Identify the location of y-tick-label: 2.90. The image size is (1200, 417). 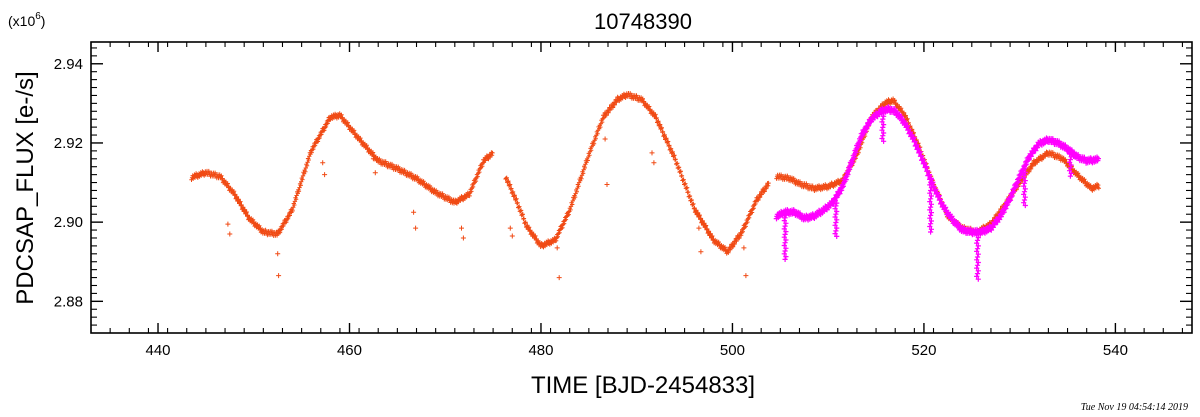
(68, 222).